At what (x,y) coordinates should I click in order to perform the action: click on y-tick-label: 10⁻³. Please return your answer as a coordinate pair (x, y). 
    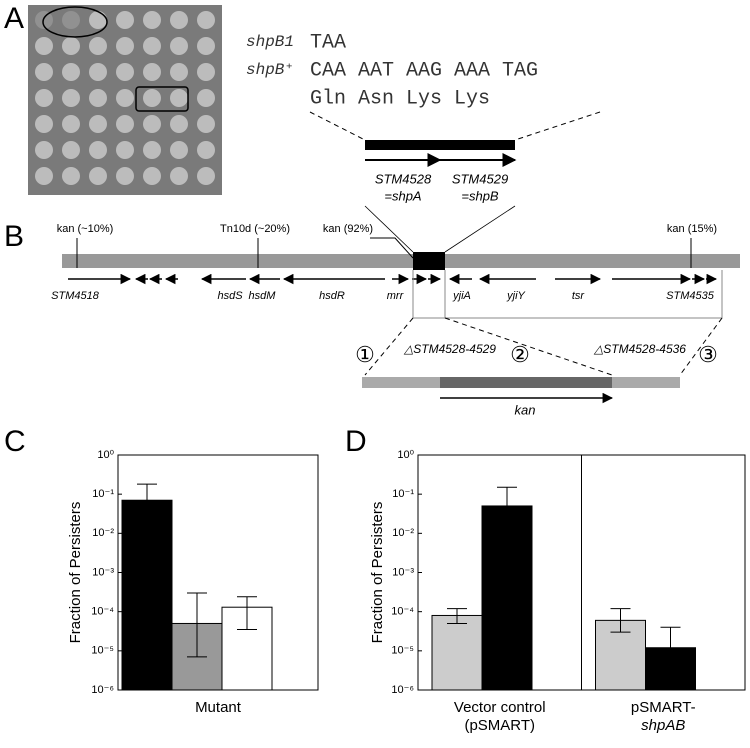
    Looking at the image, I should click on (103, 572).